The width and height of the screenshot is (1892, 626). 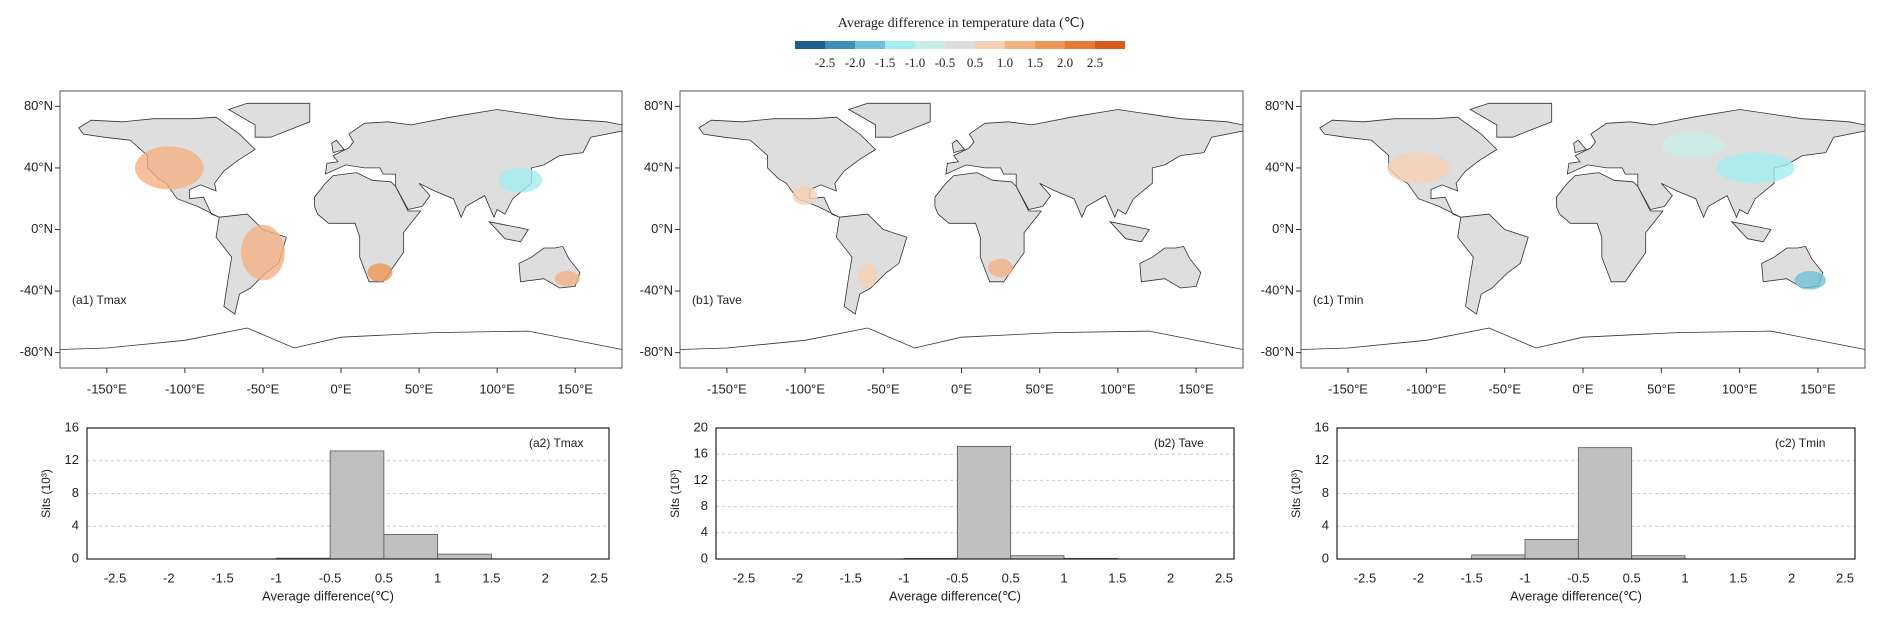 I want to click on colorbar-tick-label: 1.5, so click(x=1035, y=62).